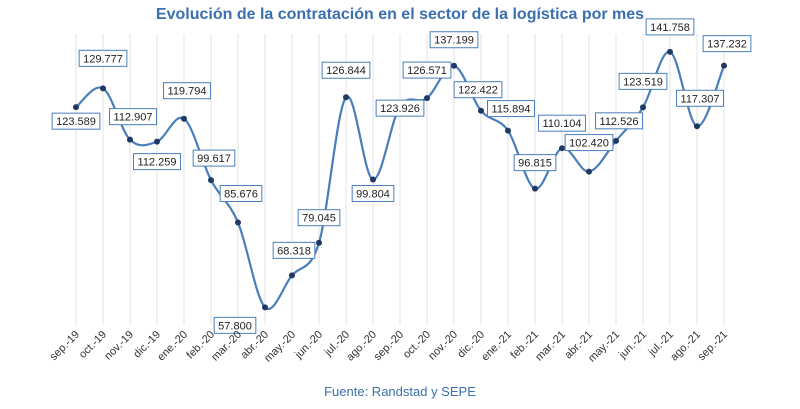  I want to click on data-label-text: 126.844, so click(346, 71).